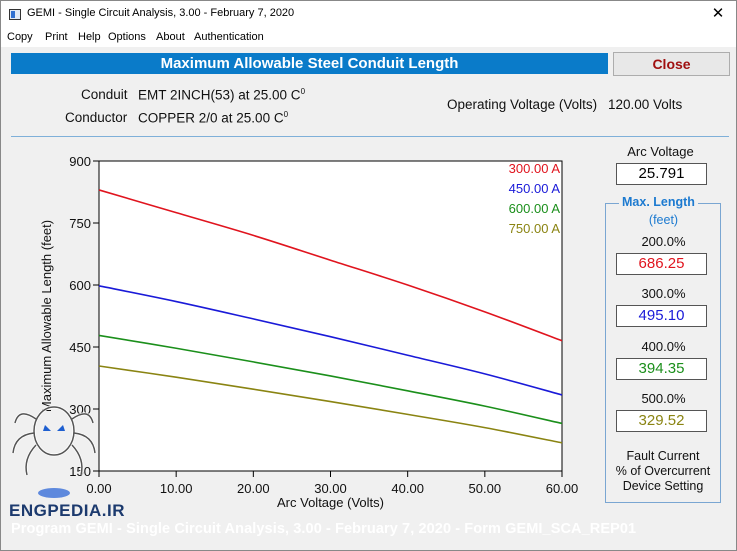 This screenshot has width=737, height=551. Describe the element at coordinates (330, 488) in the screenshot. I see `x-tick-label: 30.00` at that location.